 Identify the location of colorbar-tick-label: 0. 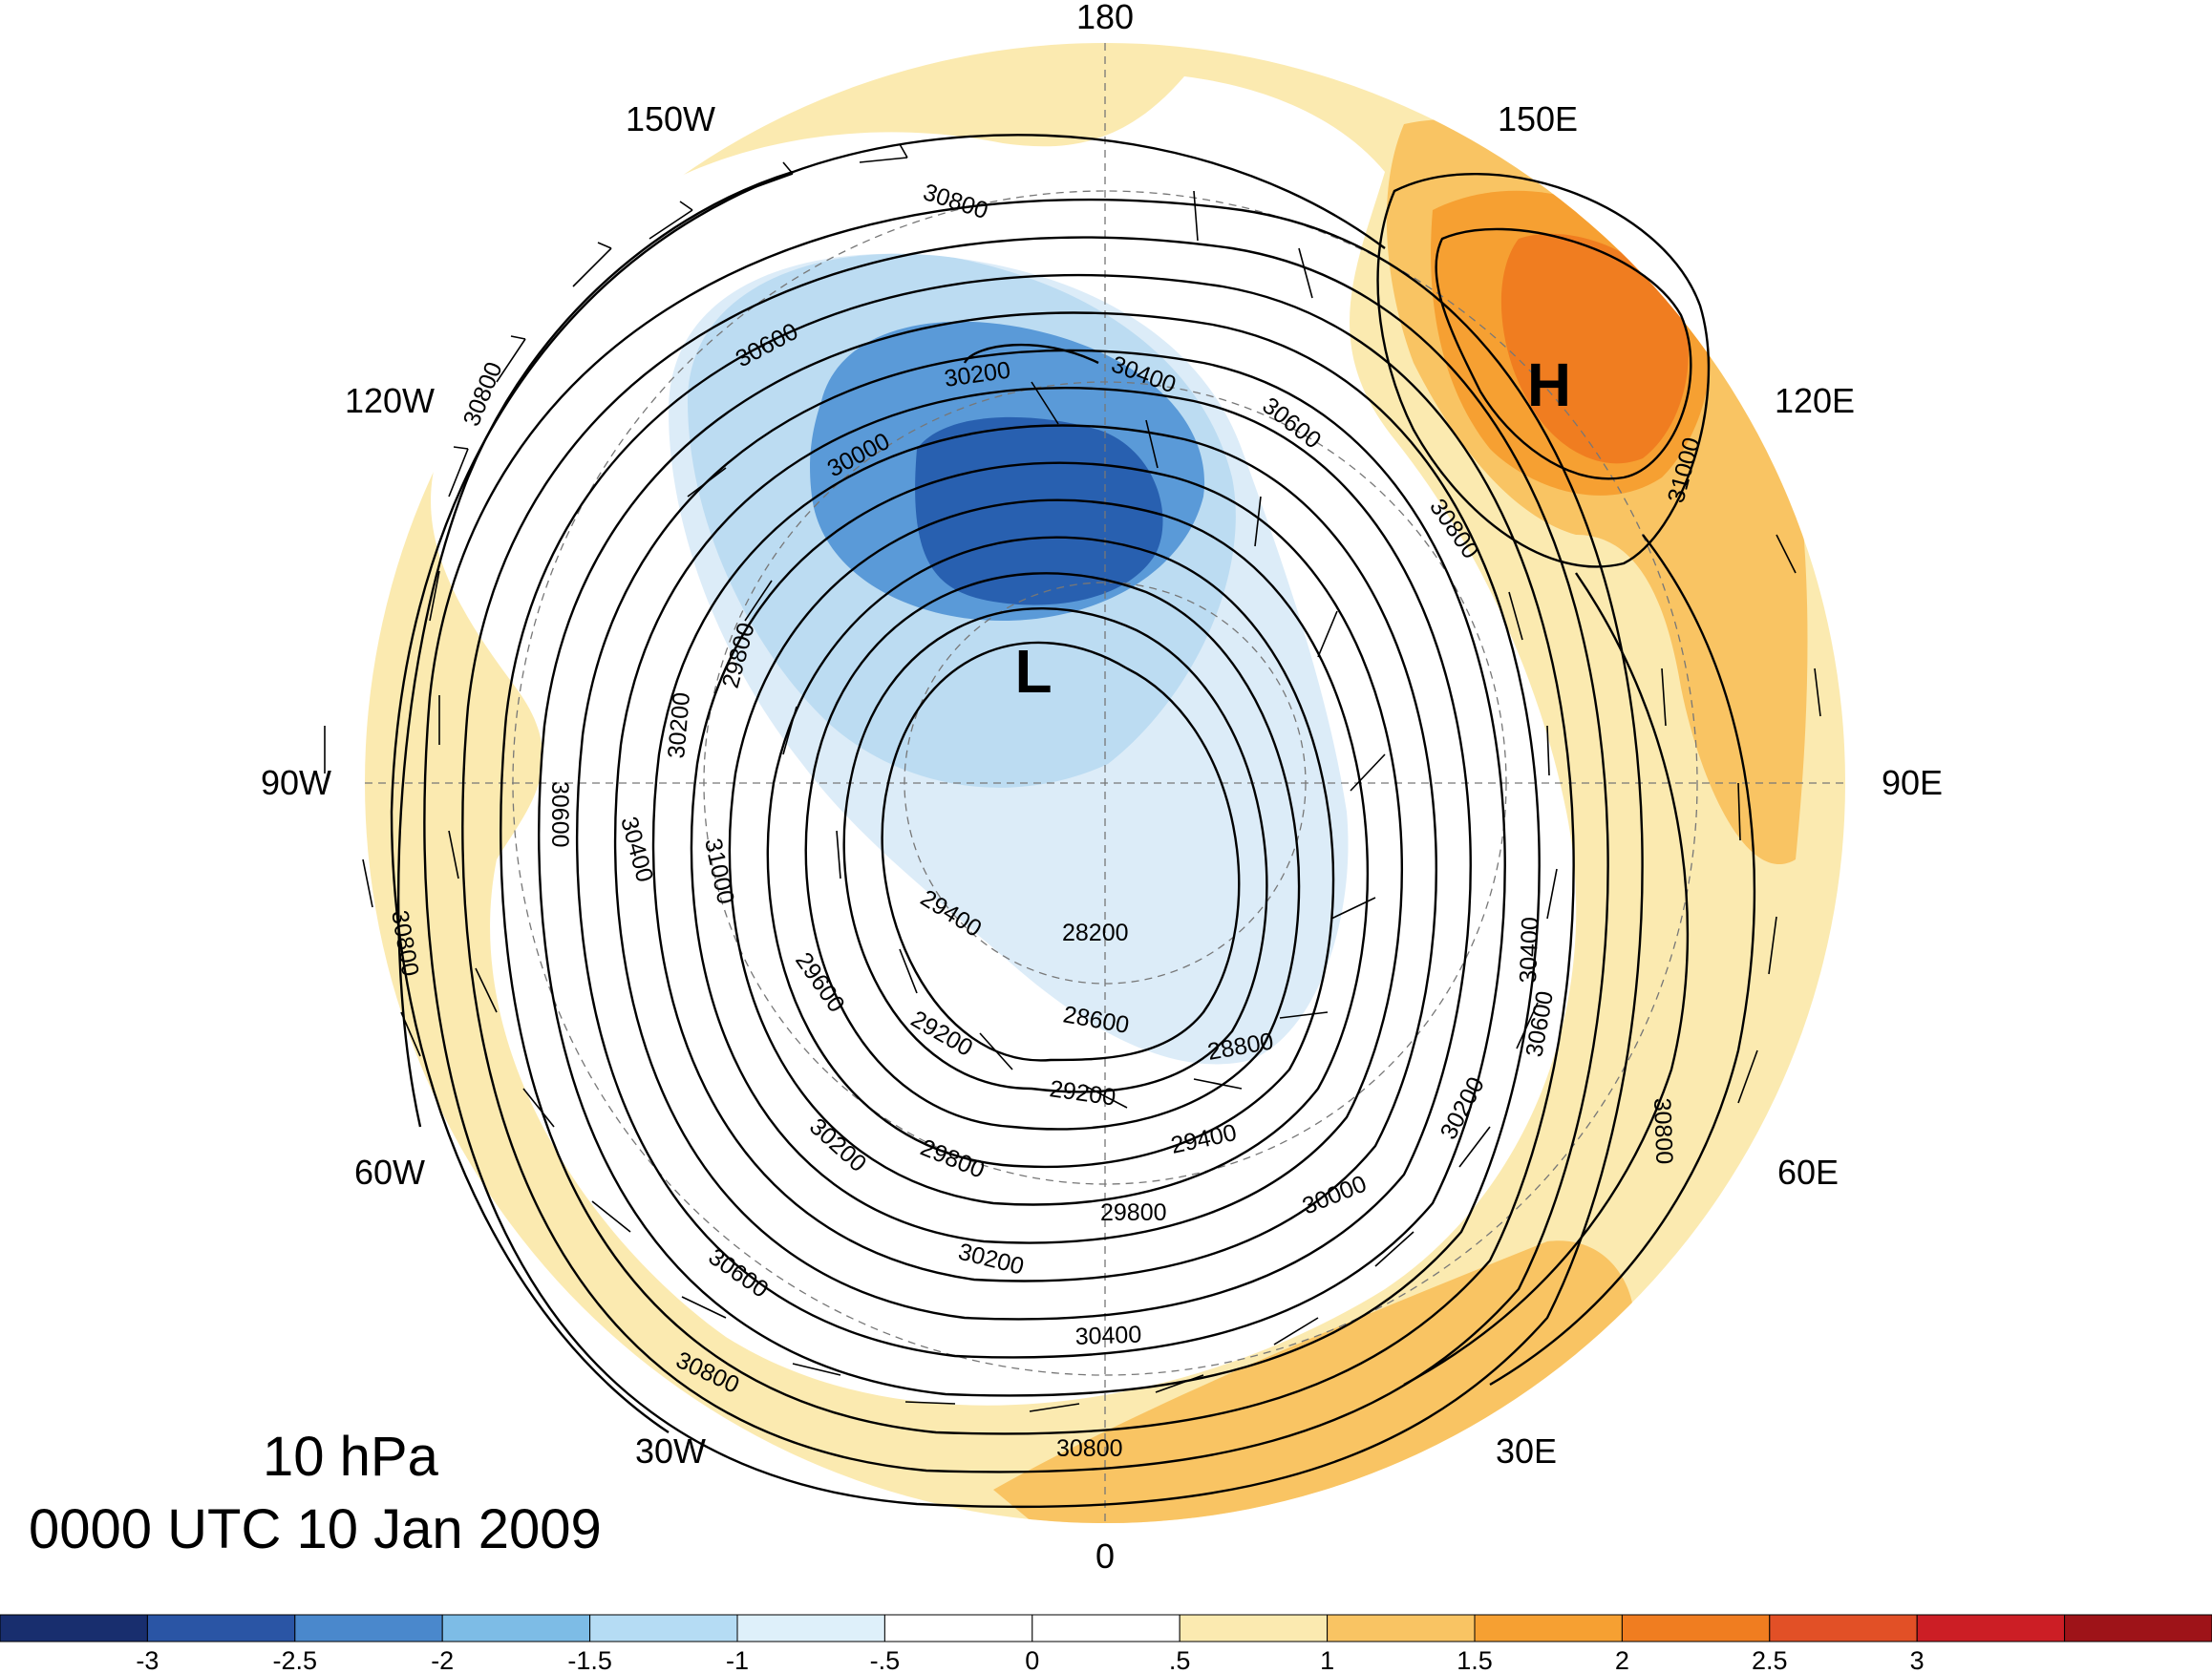
(1032, 1660).